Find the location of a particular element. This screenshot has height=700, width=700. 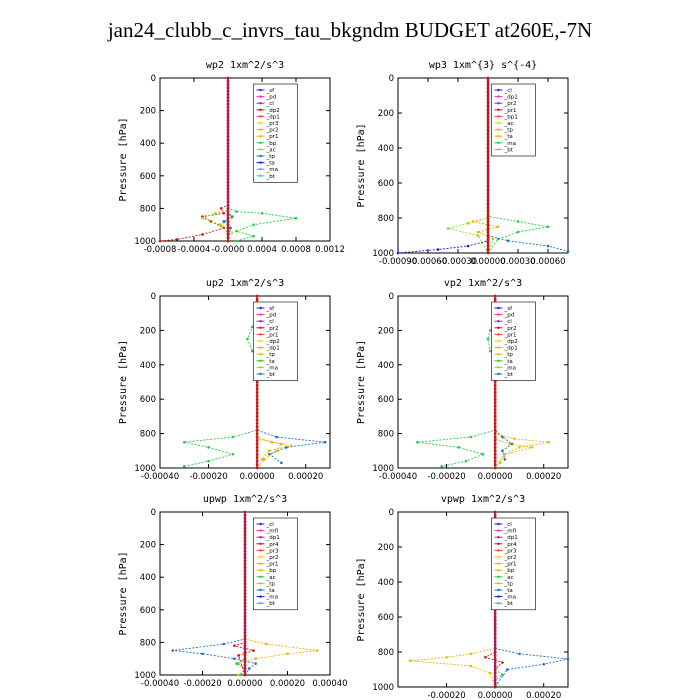

x-tick-label: 0.00030 is located at coordinates (517, 262).